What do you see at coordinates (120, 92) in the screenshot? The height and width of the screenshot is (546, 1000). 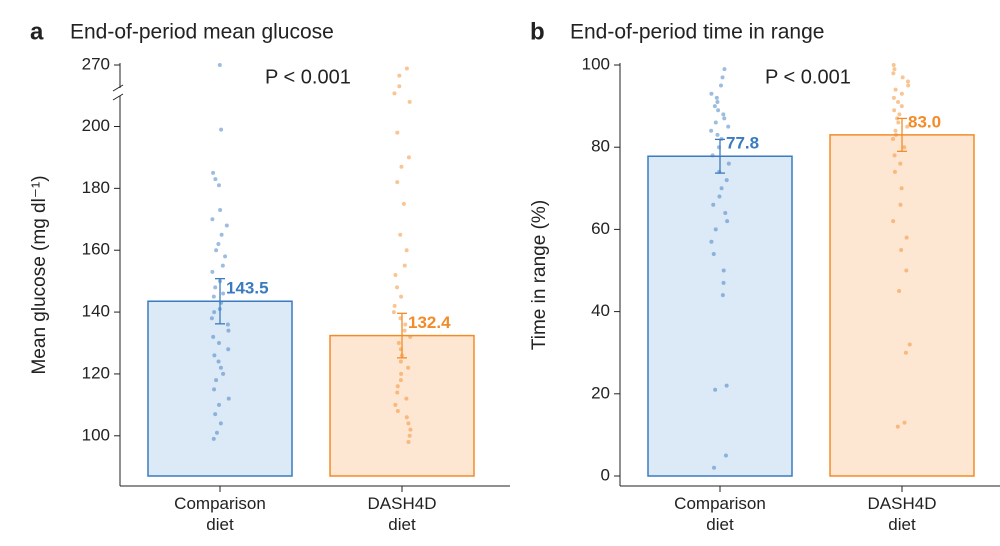 I see `axis-break-gap` at bounding box center [120, 92].